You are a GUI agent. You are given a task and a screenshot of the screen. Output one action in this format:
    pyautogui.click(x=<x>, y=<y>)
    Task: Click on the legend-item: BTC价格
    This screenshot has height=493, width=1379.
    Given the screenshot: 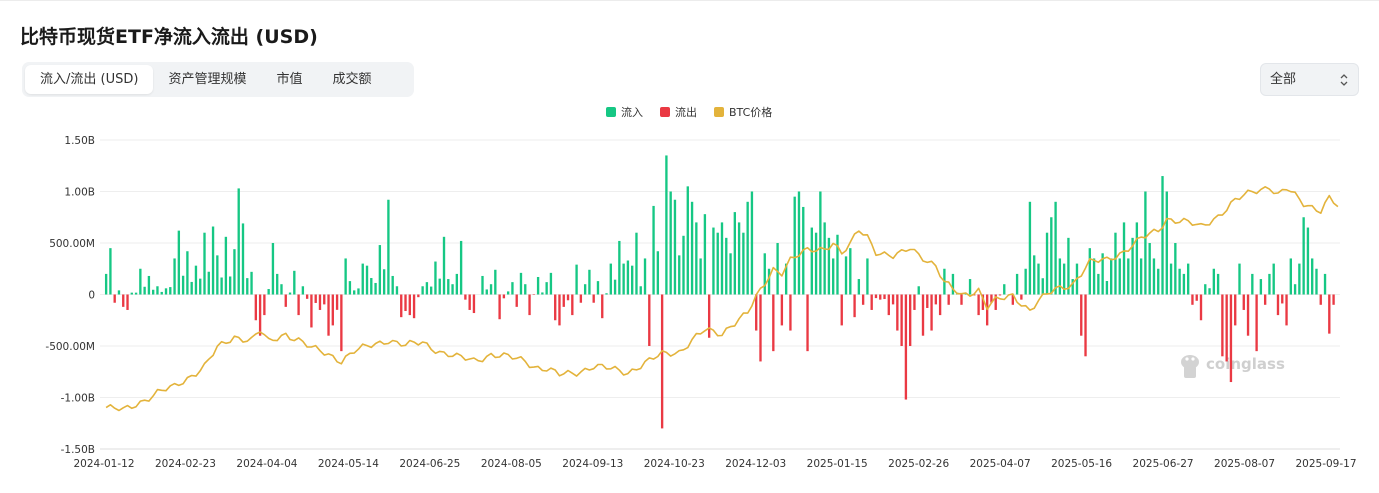 What is the action you would take?
    pyautogui.click(x=743, y=112)
    